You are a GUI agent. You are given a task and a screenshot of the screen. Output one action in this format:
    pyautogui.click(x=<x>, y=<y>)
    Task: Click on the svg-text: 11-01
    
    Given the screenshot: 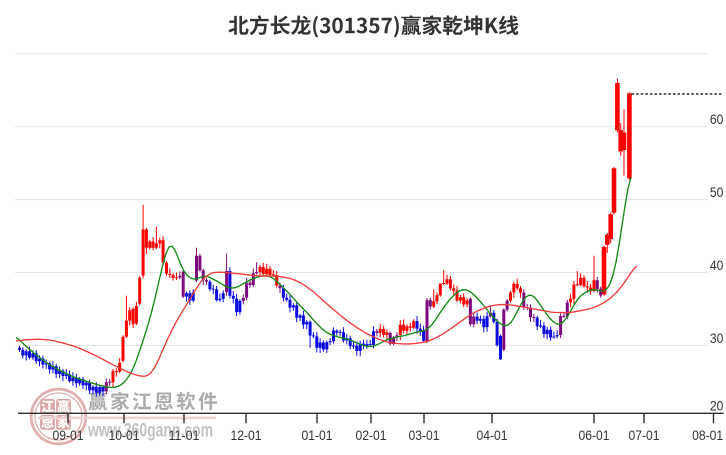 What is the action you would take?
    pyautogui.click(x=184, y=435)
    